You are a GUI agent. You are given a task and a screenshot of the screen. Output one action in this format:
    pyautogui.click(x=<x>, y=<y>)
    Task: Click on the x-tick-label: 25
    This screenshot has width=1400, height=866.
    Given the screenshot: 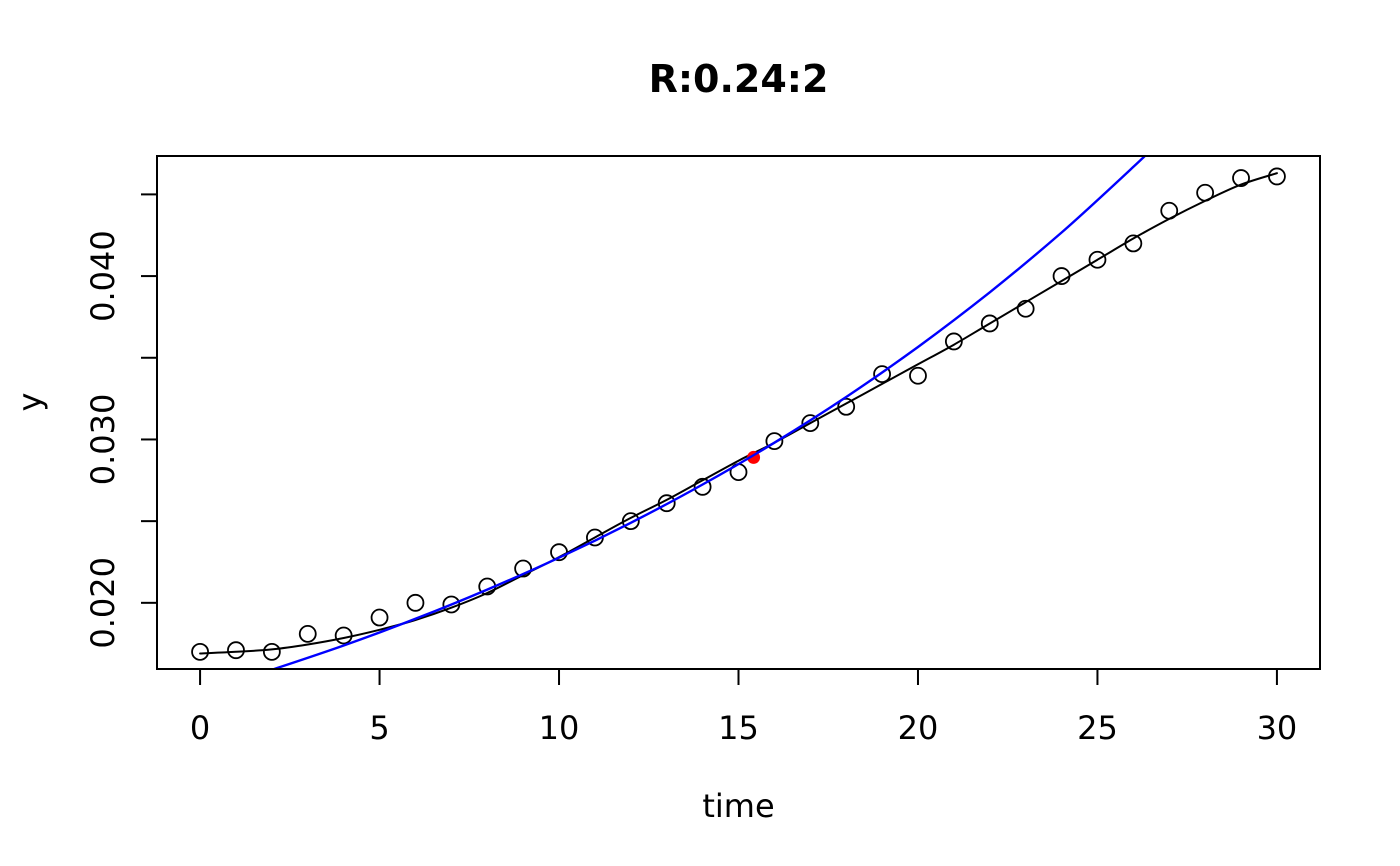 What is the action you would take?
    pyautogui.click(x=1097, y=728)
    